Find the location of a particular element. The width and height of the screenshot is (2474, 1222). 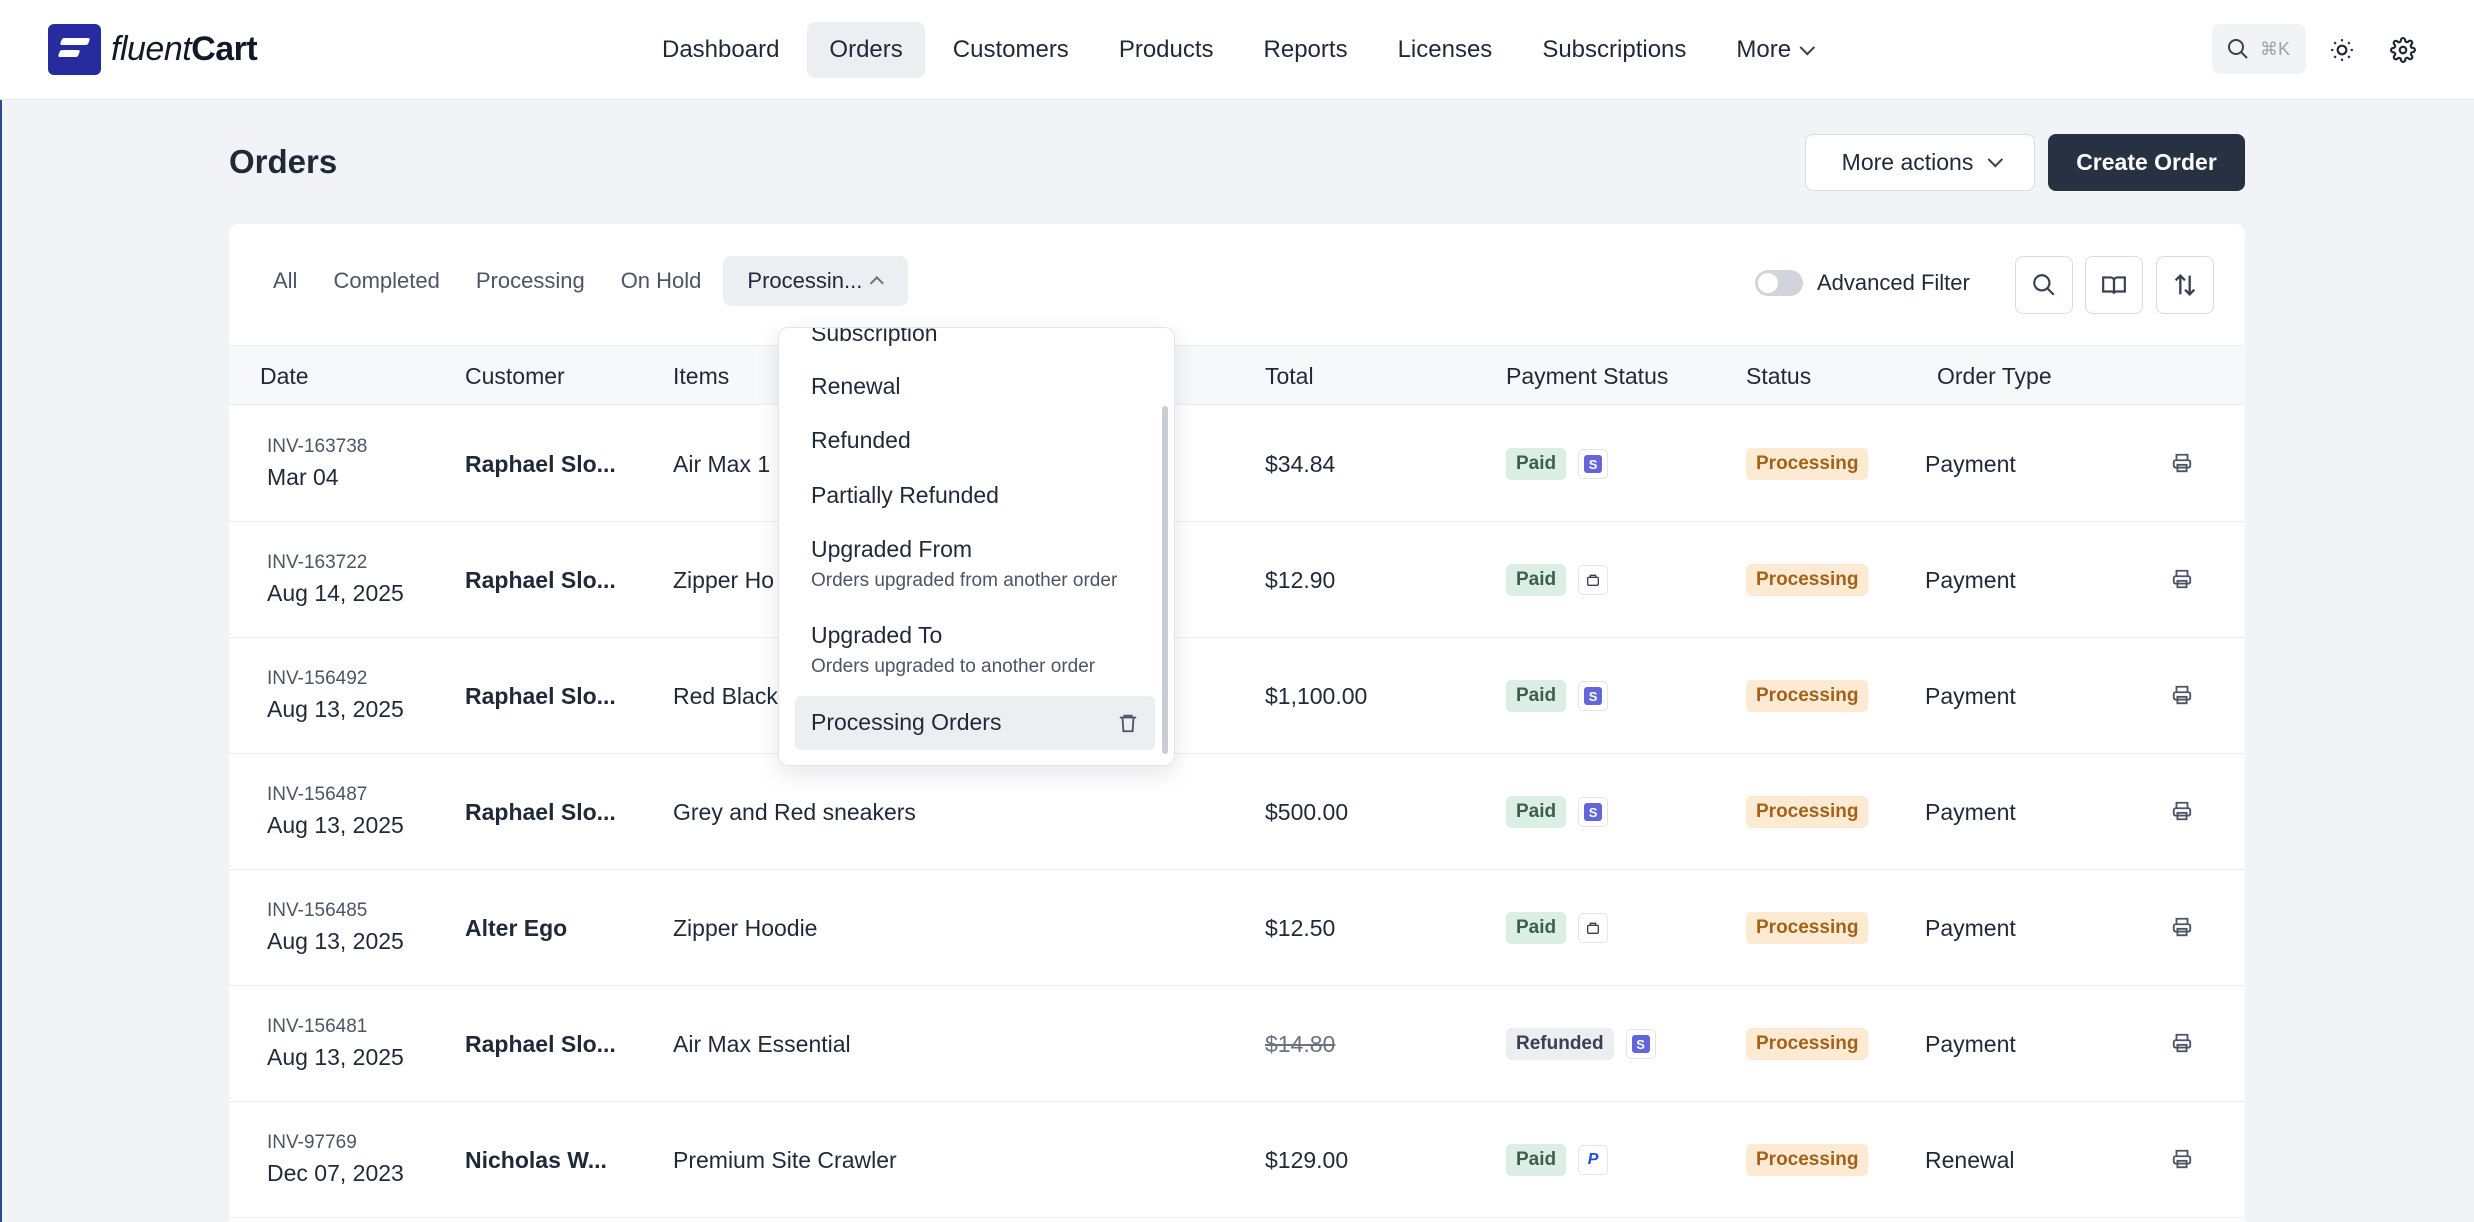

column-customer: Customer is located at coordinates (515, 376).